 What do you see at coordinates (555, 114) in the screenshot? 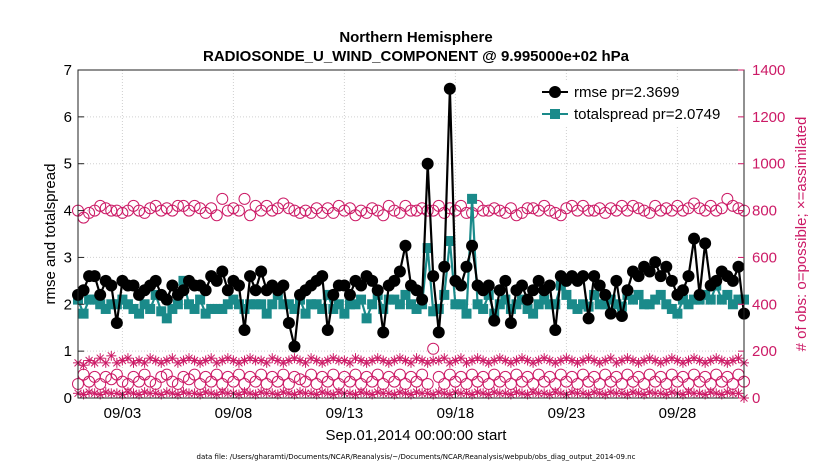
I see `legend-spread-marker` at bounding box center [555, 114].